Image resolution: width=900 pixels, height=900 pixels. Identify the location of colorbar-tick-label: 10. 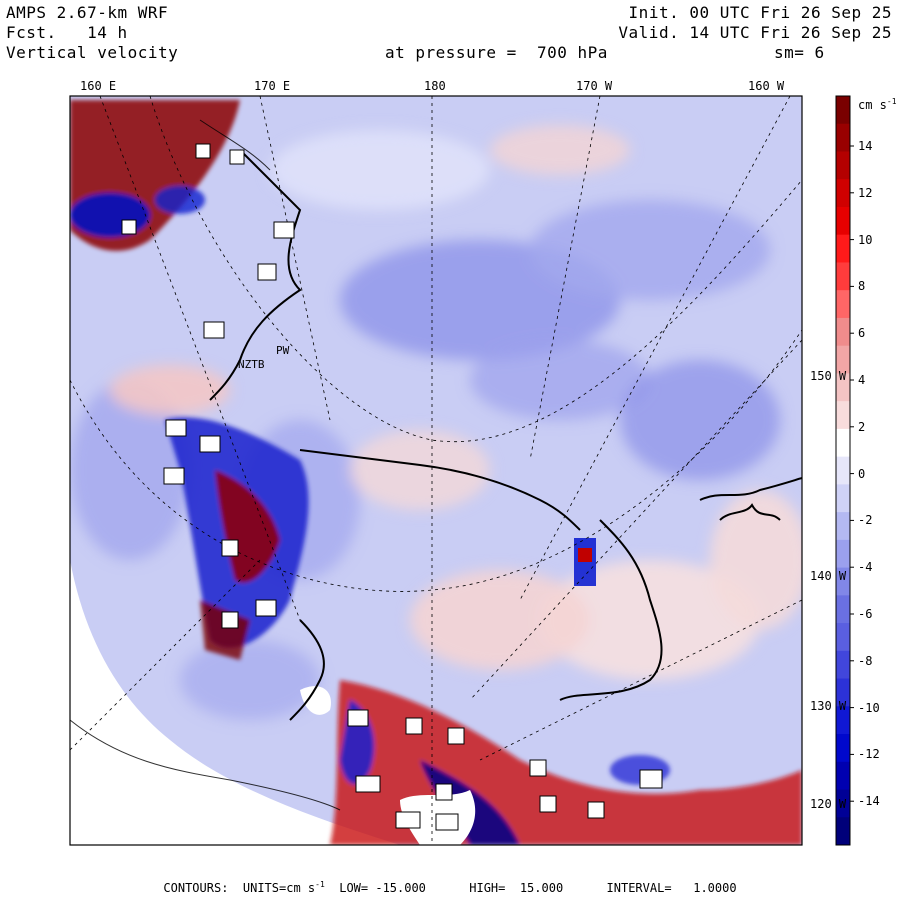
(865, 239).